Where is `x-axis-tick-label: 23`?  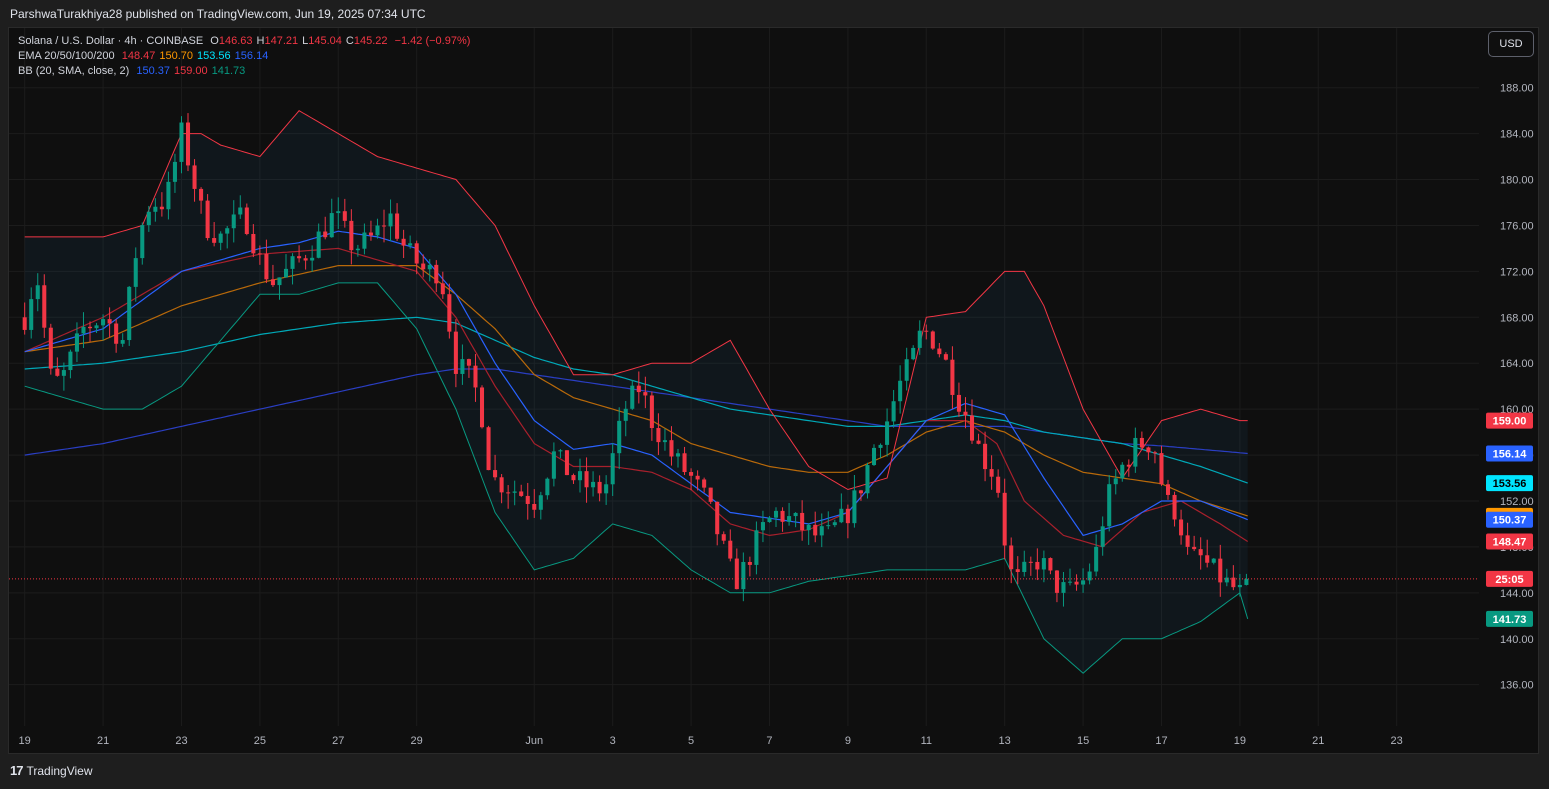
x-axis-tick-label: 23 is located at coordinates (181, 741).